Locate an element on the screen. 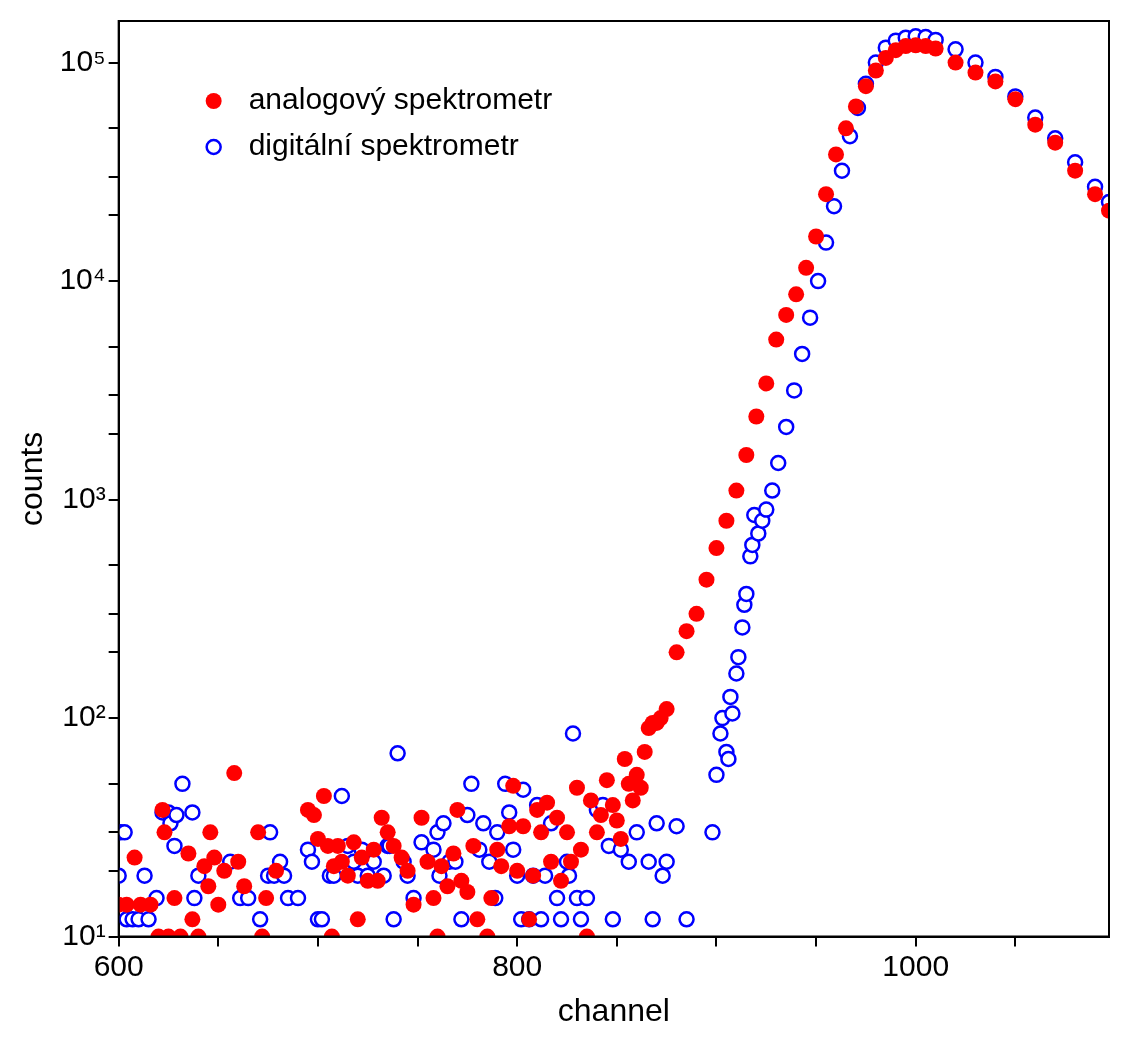 Image resolution: width=1139 pixels, height=1040 pixels. y-tick-label: 10¹ is located at coordinates (84, 934).